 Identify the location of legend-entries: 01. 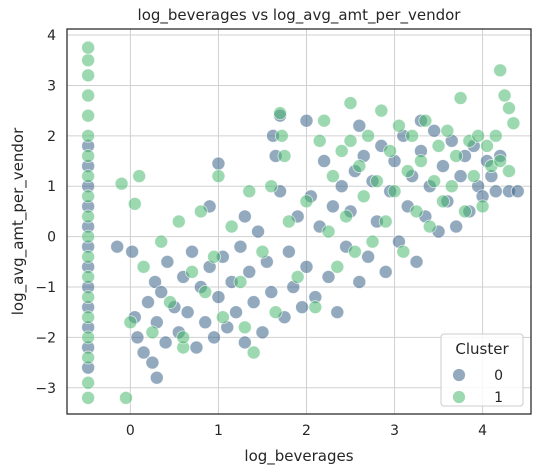
(477, 387).